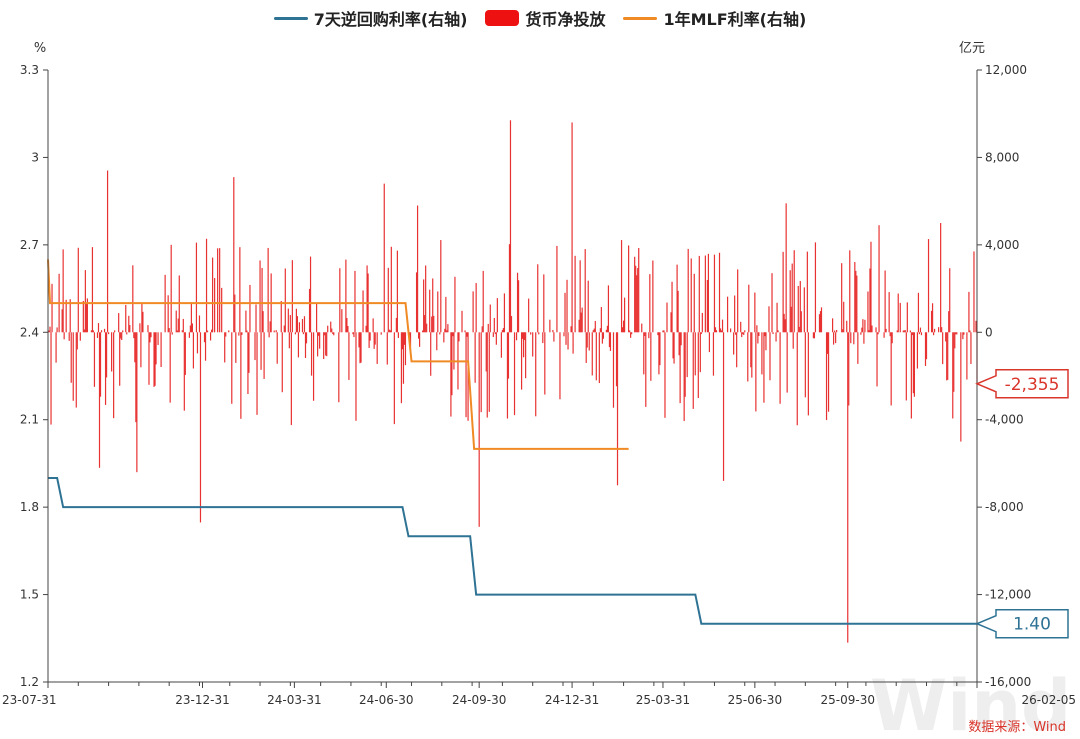  I want to click on right-axis-unit: 亿元, so click(972, 48).